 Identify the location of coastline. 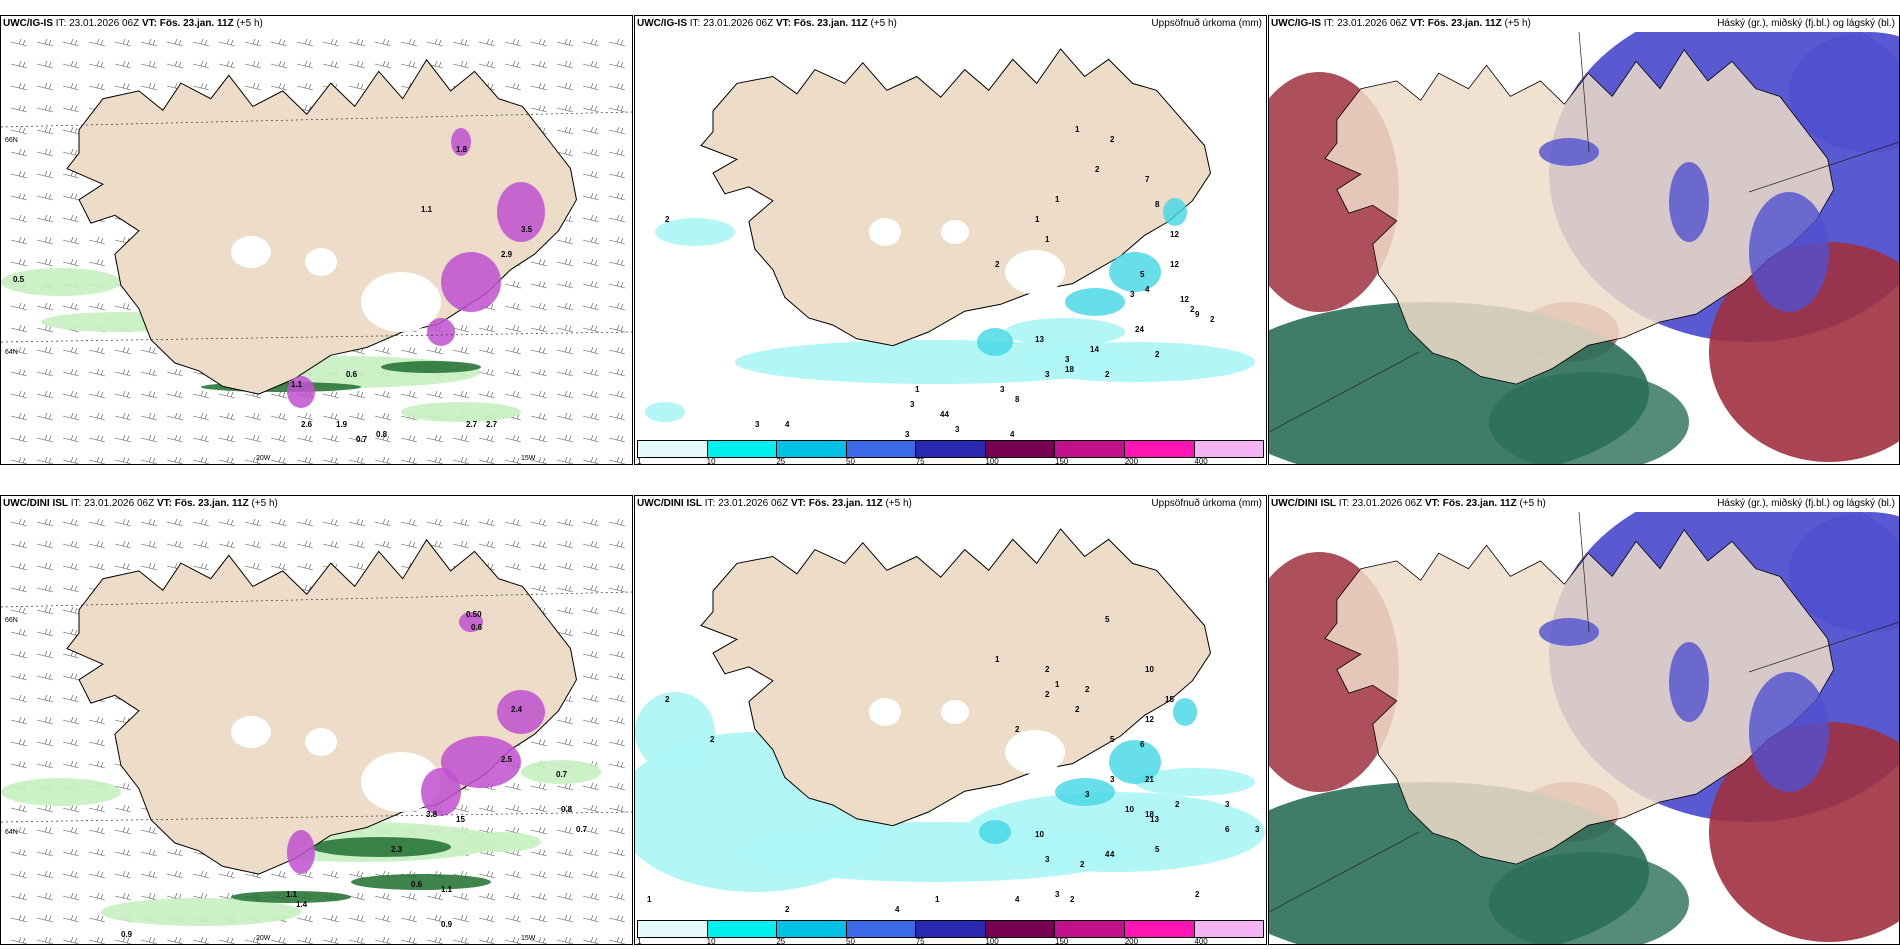
(956, 197).